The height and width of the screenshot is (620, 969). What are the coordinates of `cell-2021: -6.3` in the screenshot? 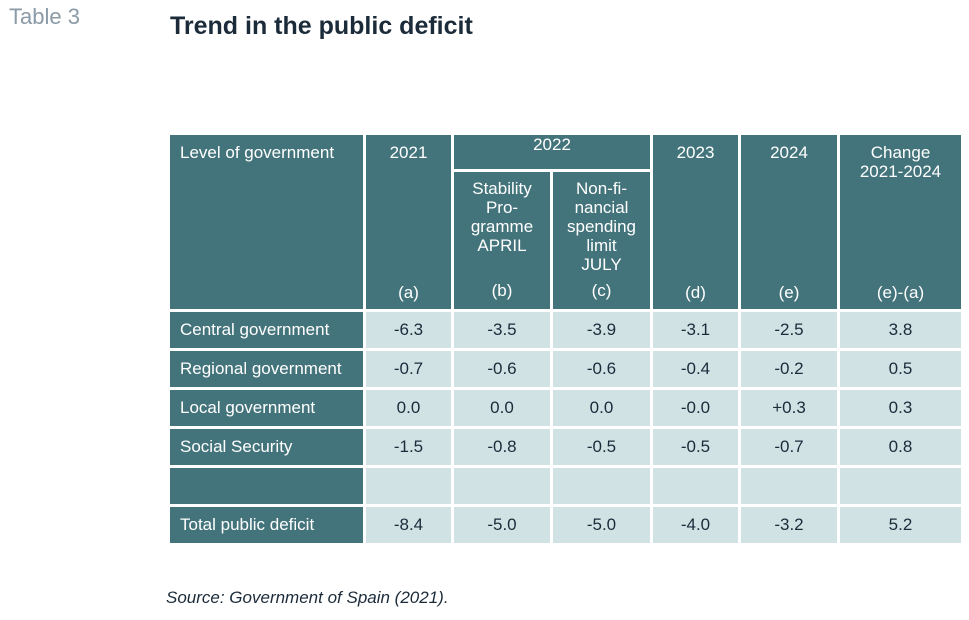 It's located at (408, 330).